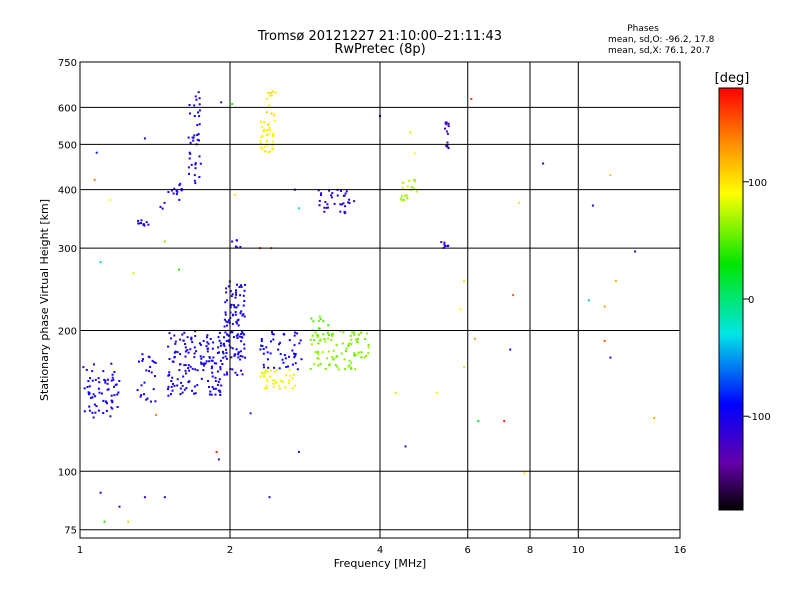 The image size is (800, 600). I want to click on y-tick-label: 600, so click(67, 108).